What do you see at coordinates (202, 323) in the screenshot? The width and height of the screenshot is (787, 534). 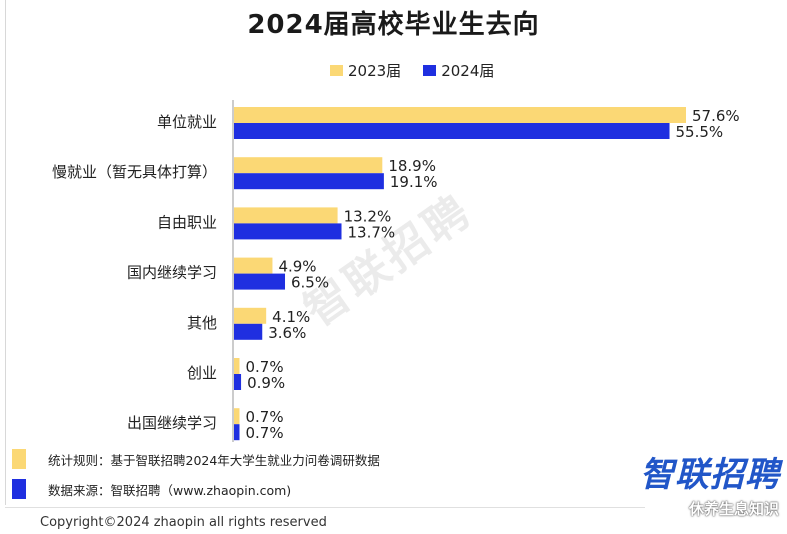 I see `category-label: 其他` at bounding box center [202, 323].